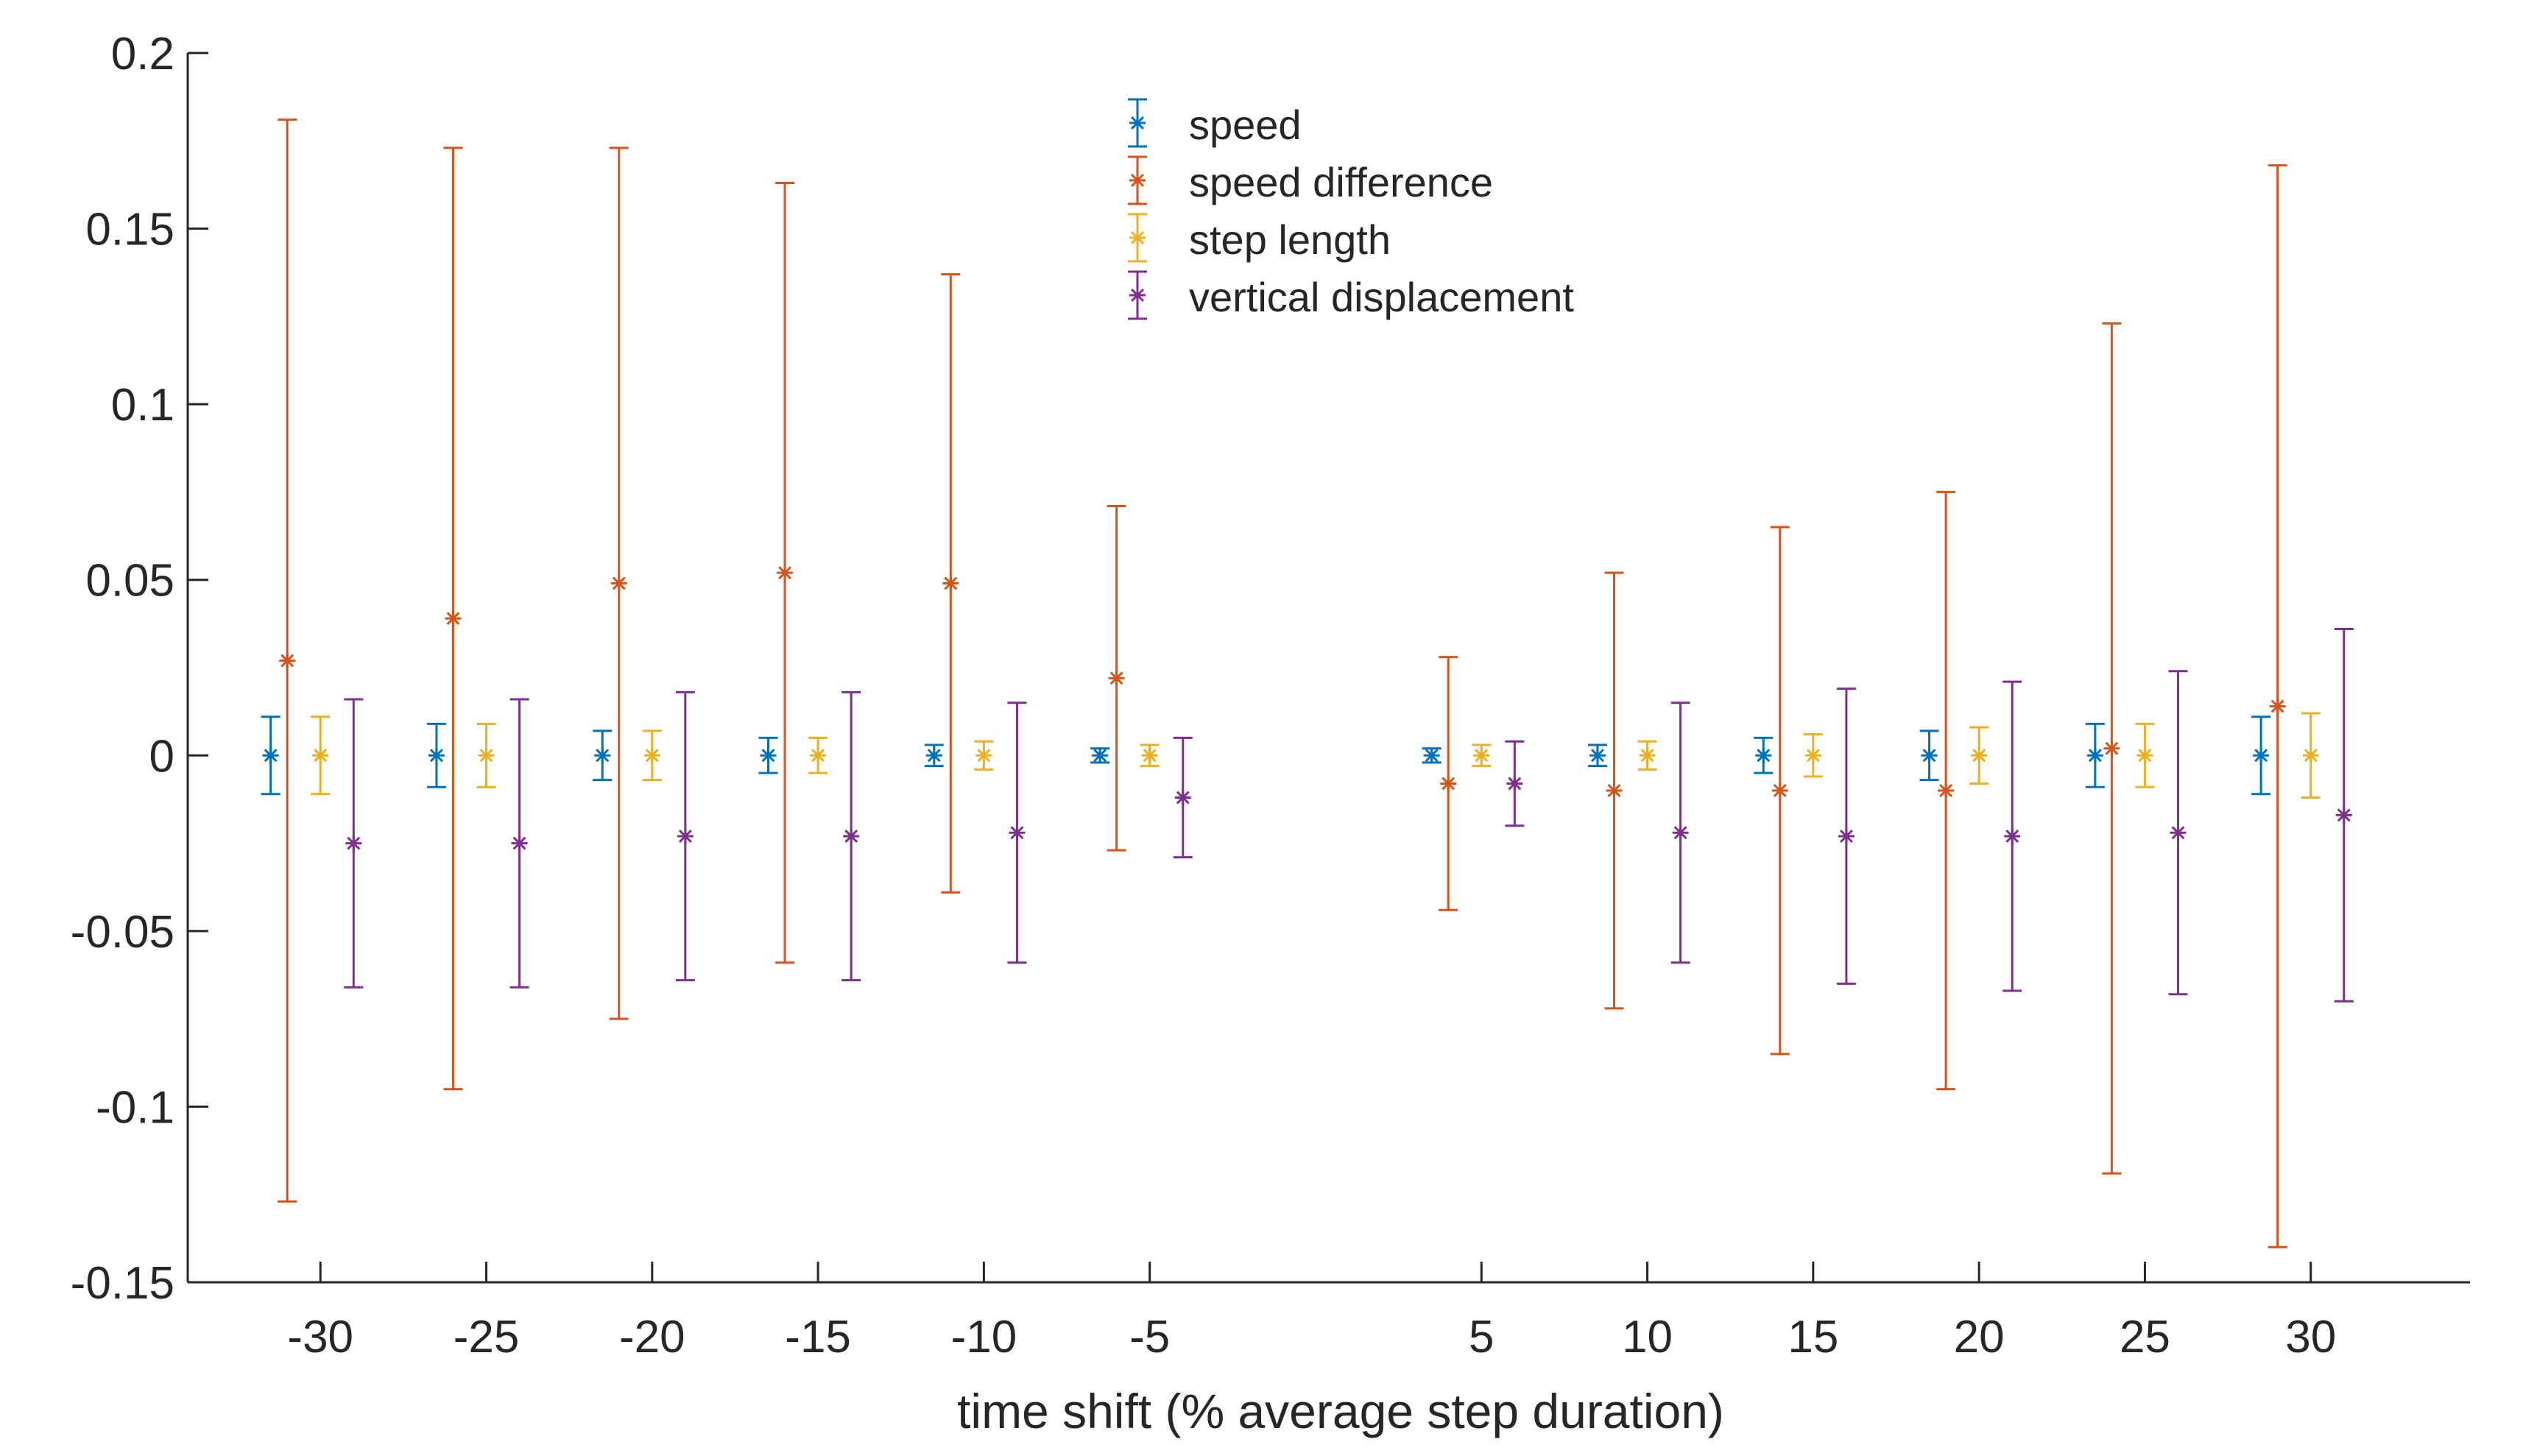 This screenshot has width=2523, height=1456. What do you see at coordinates (320, 1337) in the screenshot?
I see `x-tick-label: -30` at bounding box center [320, 1337].